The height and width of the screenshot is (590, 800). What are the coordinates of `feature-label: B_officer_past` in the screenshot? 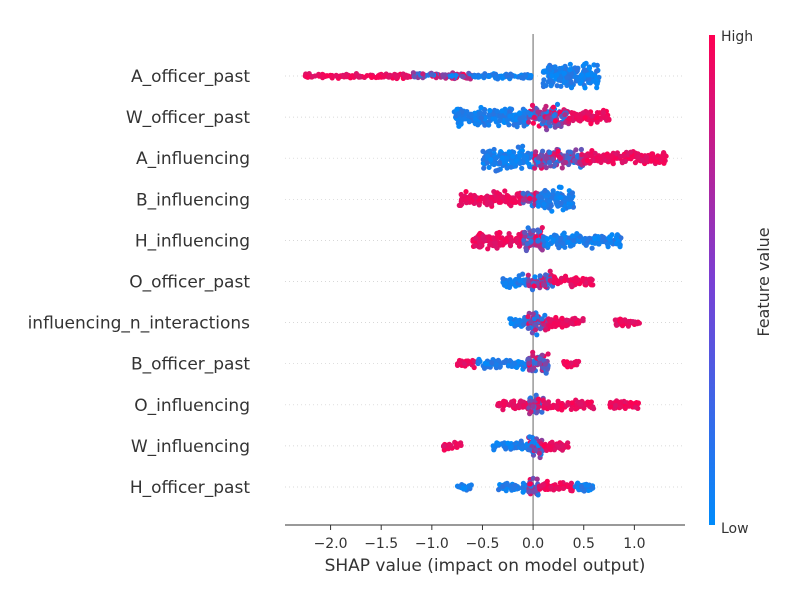 It's located at (190, 365).